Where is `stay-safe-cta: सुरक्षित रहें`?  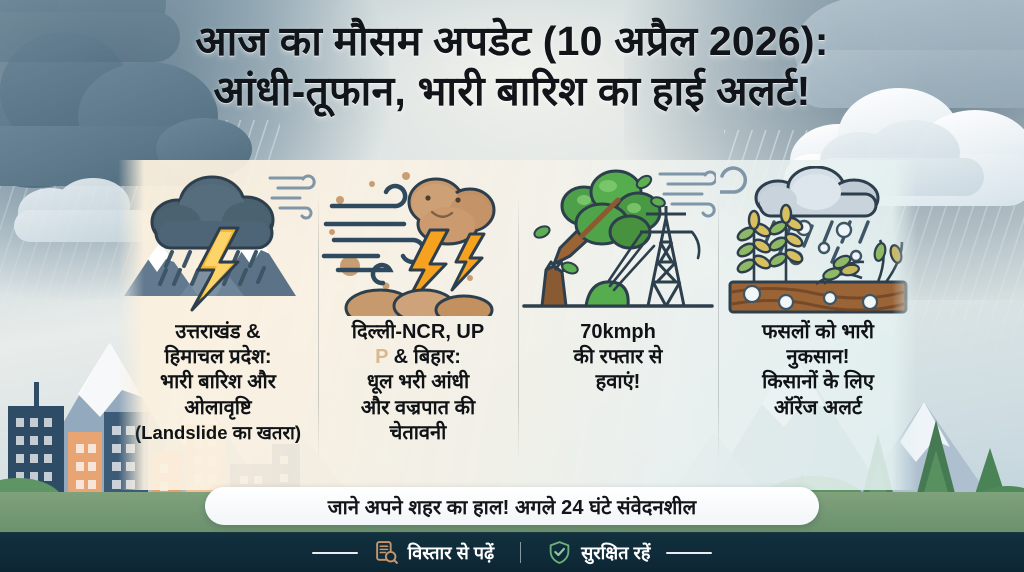 stay-safe-cta: सुरक्षित रहें is located at coordinates (598, 552).